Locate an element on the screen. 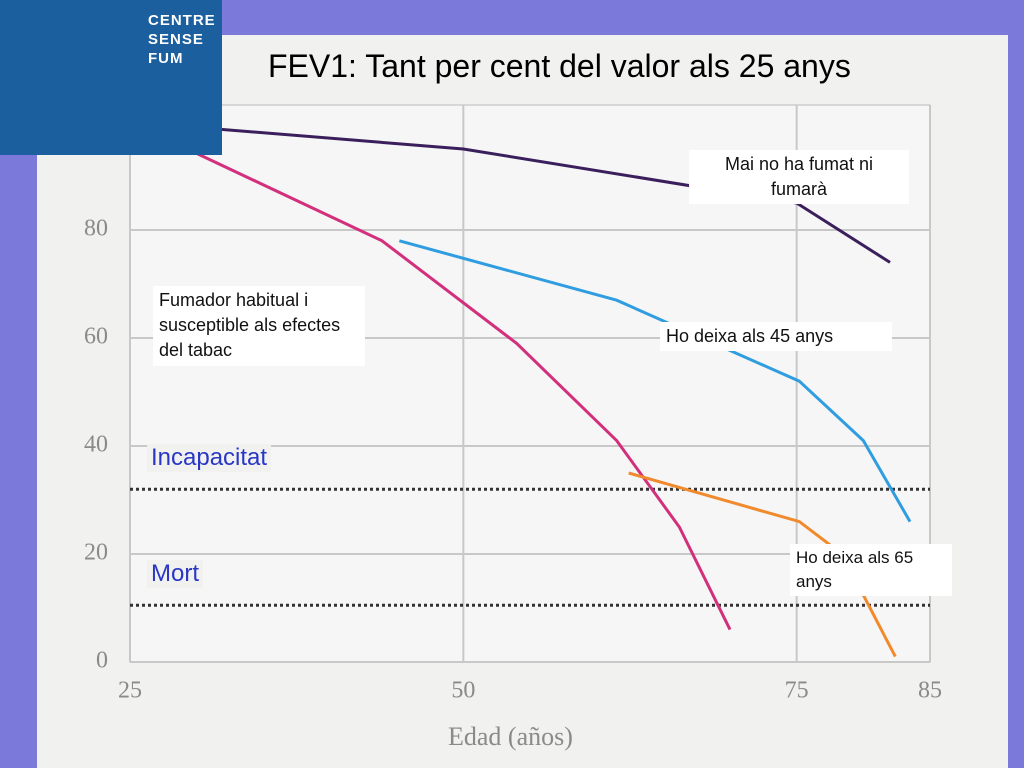  x-tick-label: 75 is located at coordinates (797, 691).